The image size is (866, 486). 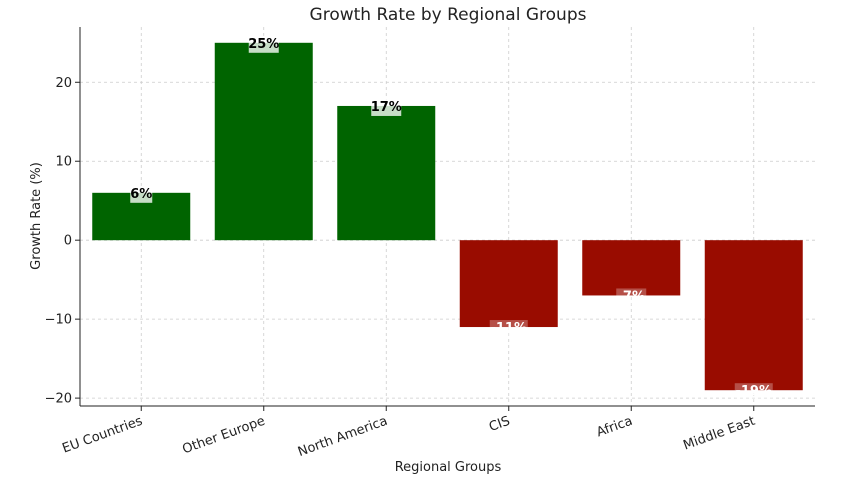 What do you see at coordinates (499, 424) in the screenshot?
I see `x-tick-label: CIS` at bounding box center [499, 424].